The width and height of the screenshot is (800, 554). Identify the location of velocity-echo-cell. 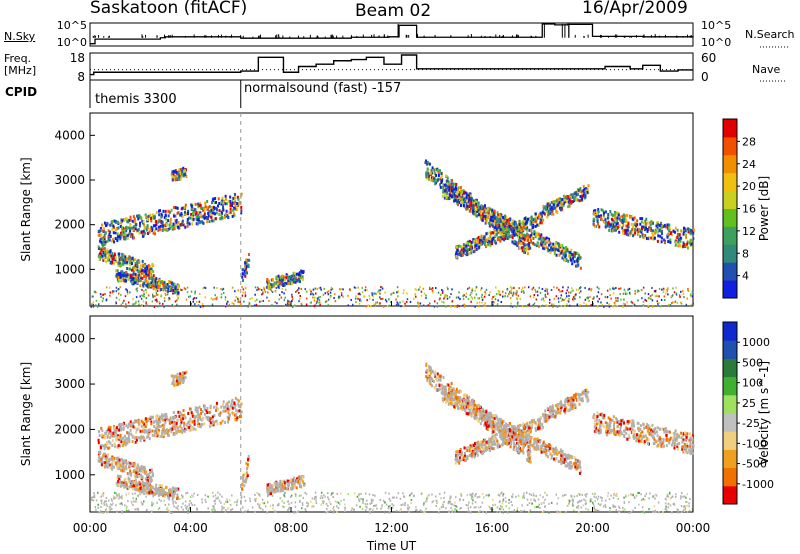
(197, 421).